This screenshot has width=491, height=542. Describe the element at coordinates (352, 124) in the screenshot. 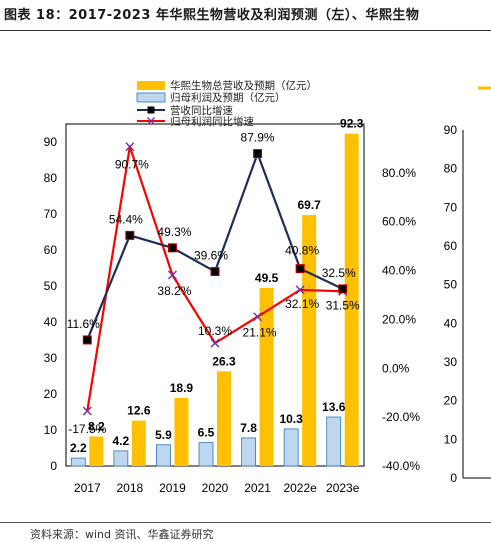

I see `revenue-bar-label: 92.3` at that location.